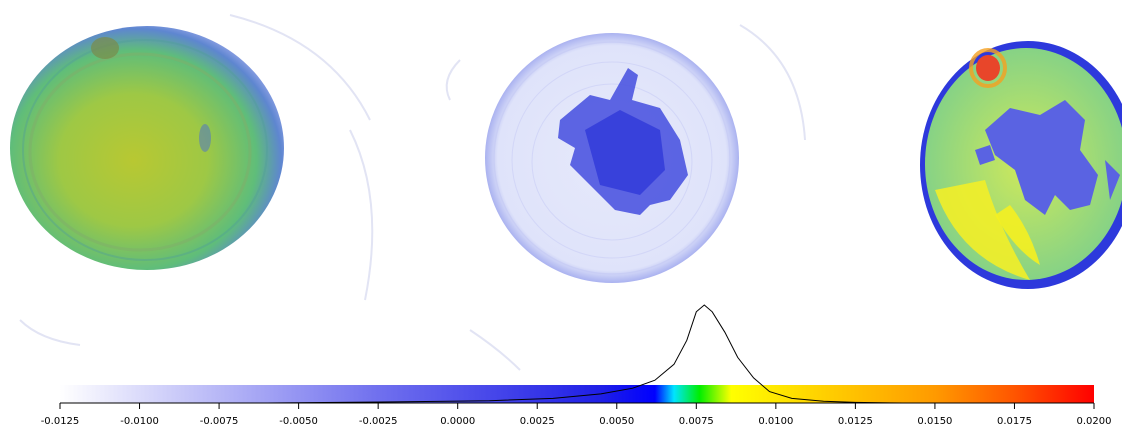 This screenshot has height=435, width=1122. I want to click on colorbar-gradient, so click(577, 394).